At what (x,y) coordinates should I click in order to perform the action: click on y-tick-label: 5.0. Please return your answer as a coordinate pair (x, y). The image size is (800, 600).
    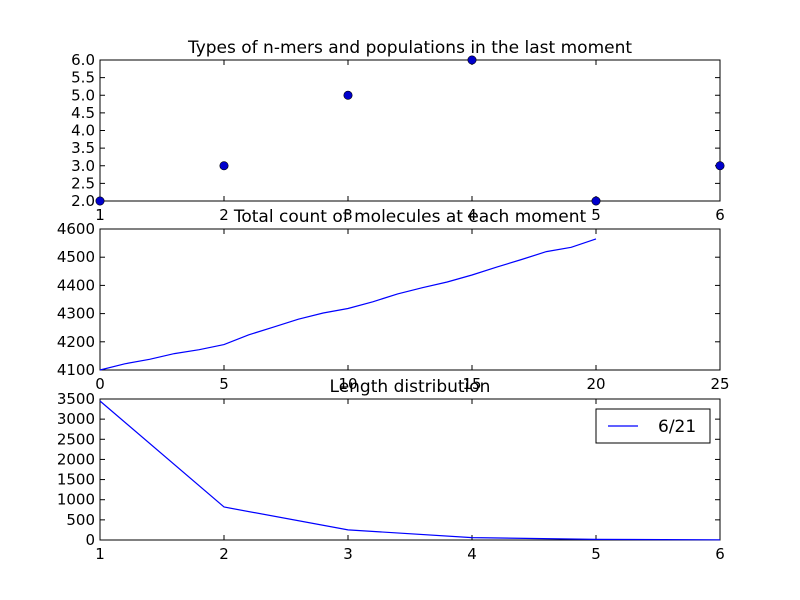
    Looking at the image, I should click on (83, 95).